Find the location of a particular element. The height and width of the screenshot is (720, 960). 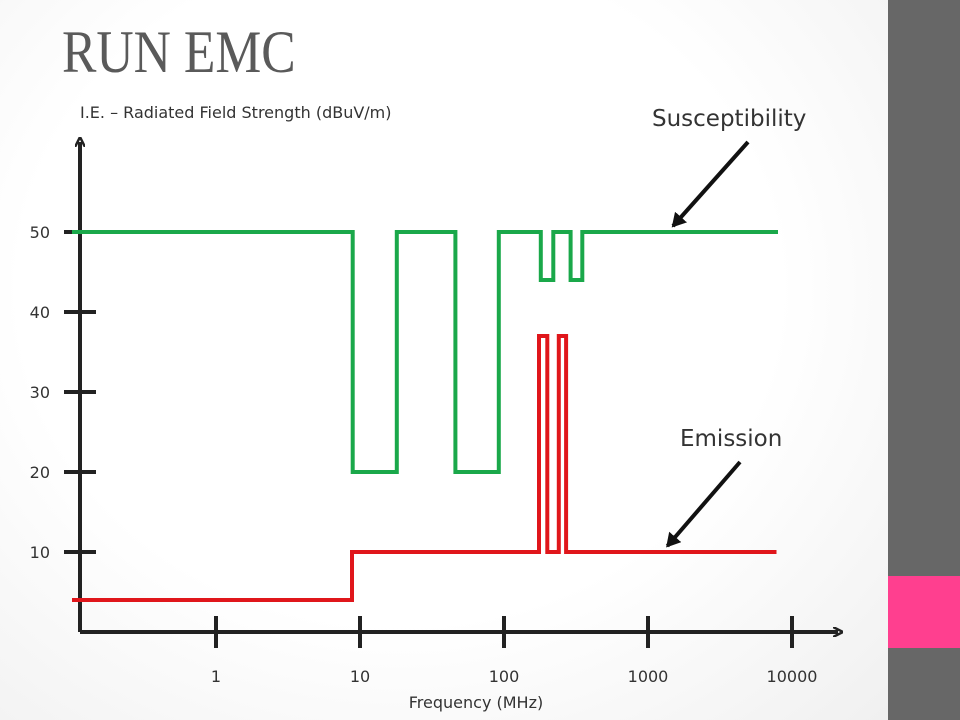

x-tick-label-10000: 10000 is located at coordinates (792, 676).